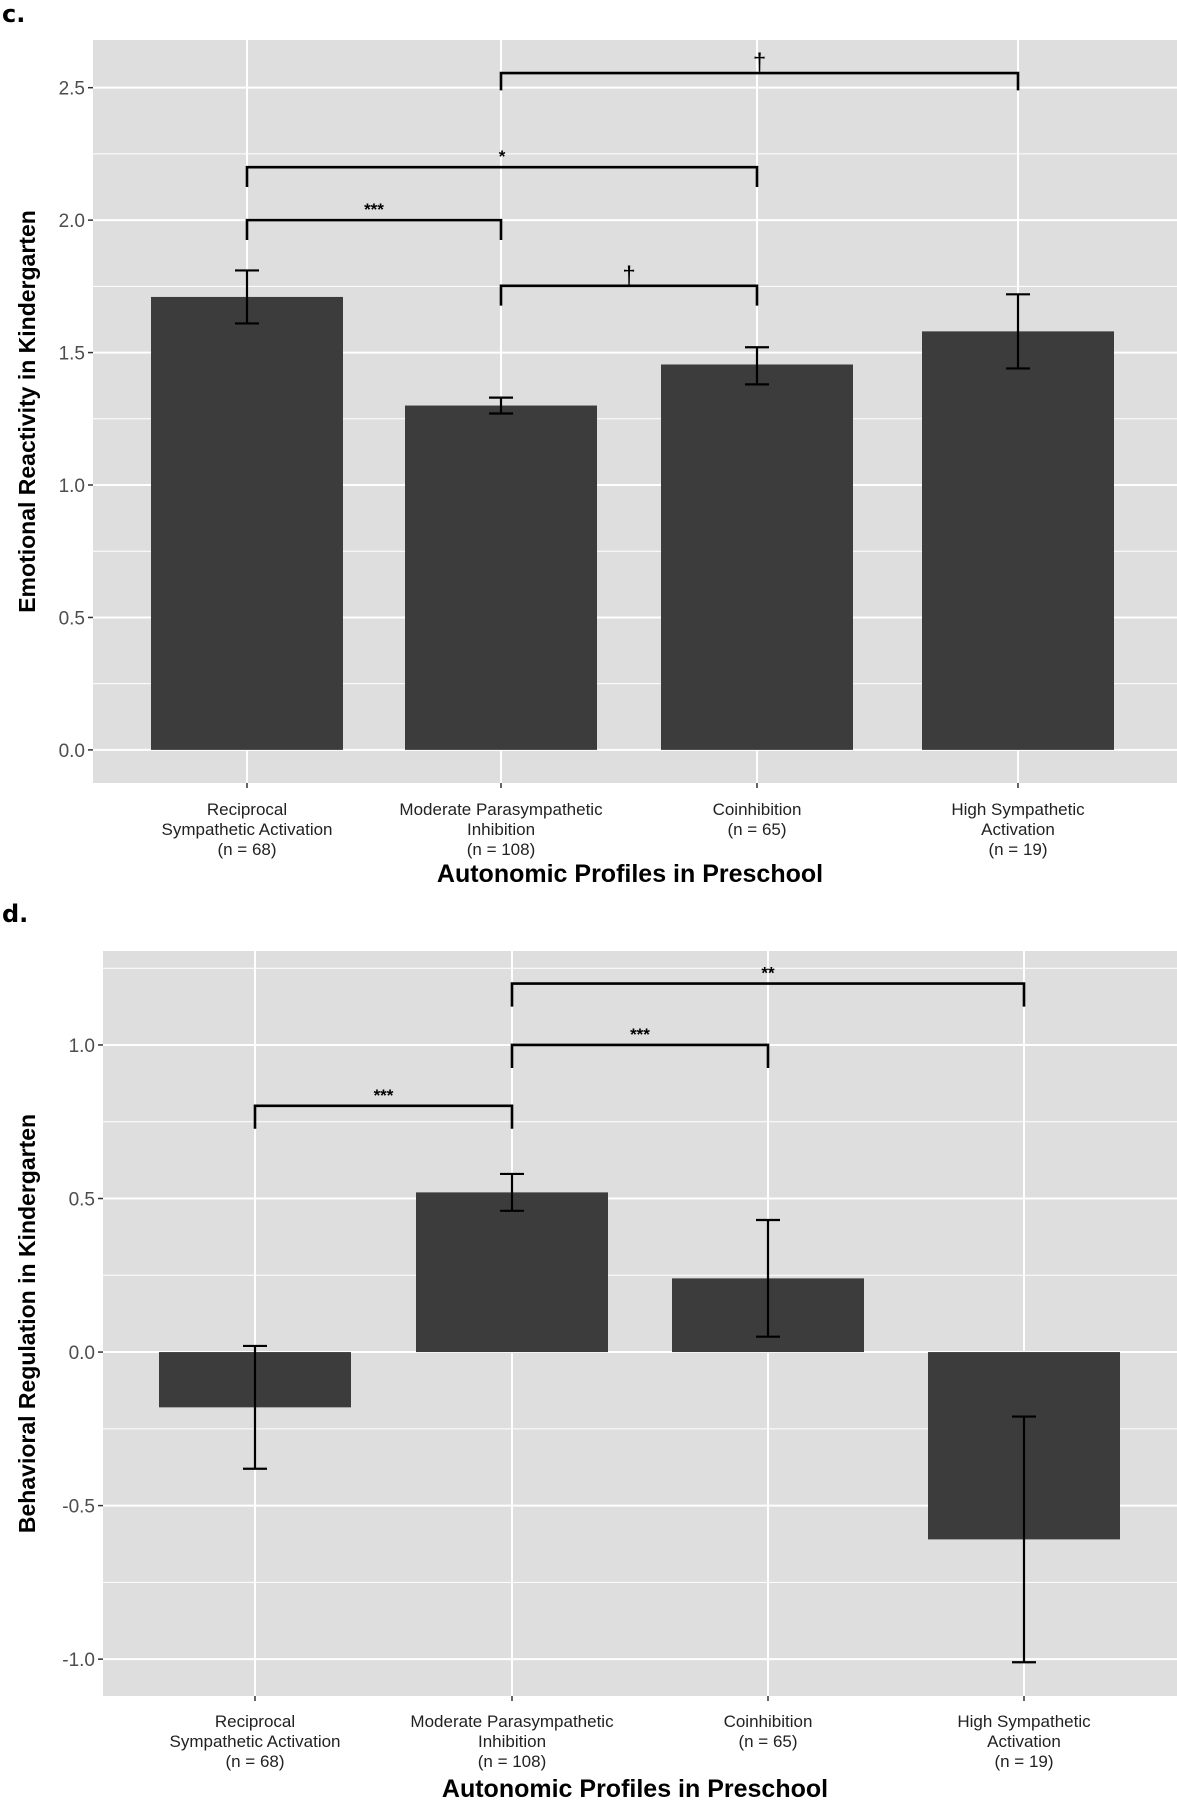 This screenshot has height=1800, width=1177. What do you see at coordinates (27, 1323) in the screenshot?
I see `y-axis-title: Behavioral Regulation in Kindergarten` at bounding box center [27, 1323].